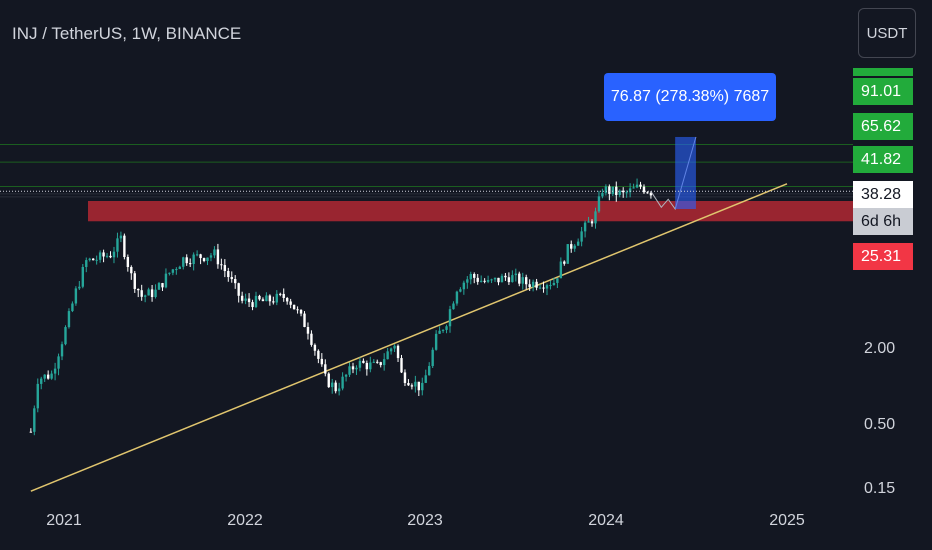 Image resolution: width=932 pixels, height=550 pixels. I want to click on tp2-price-label: 65.62, so click(883, 126).